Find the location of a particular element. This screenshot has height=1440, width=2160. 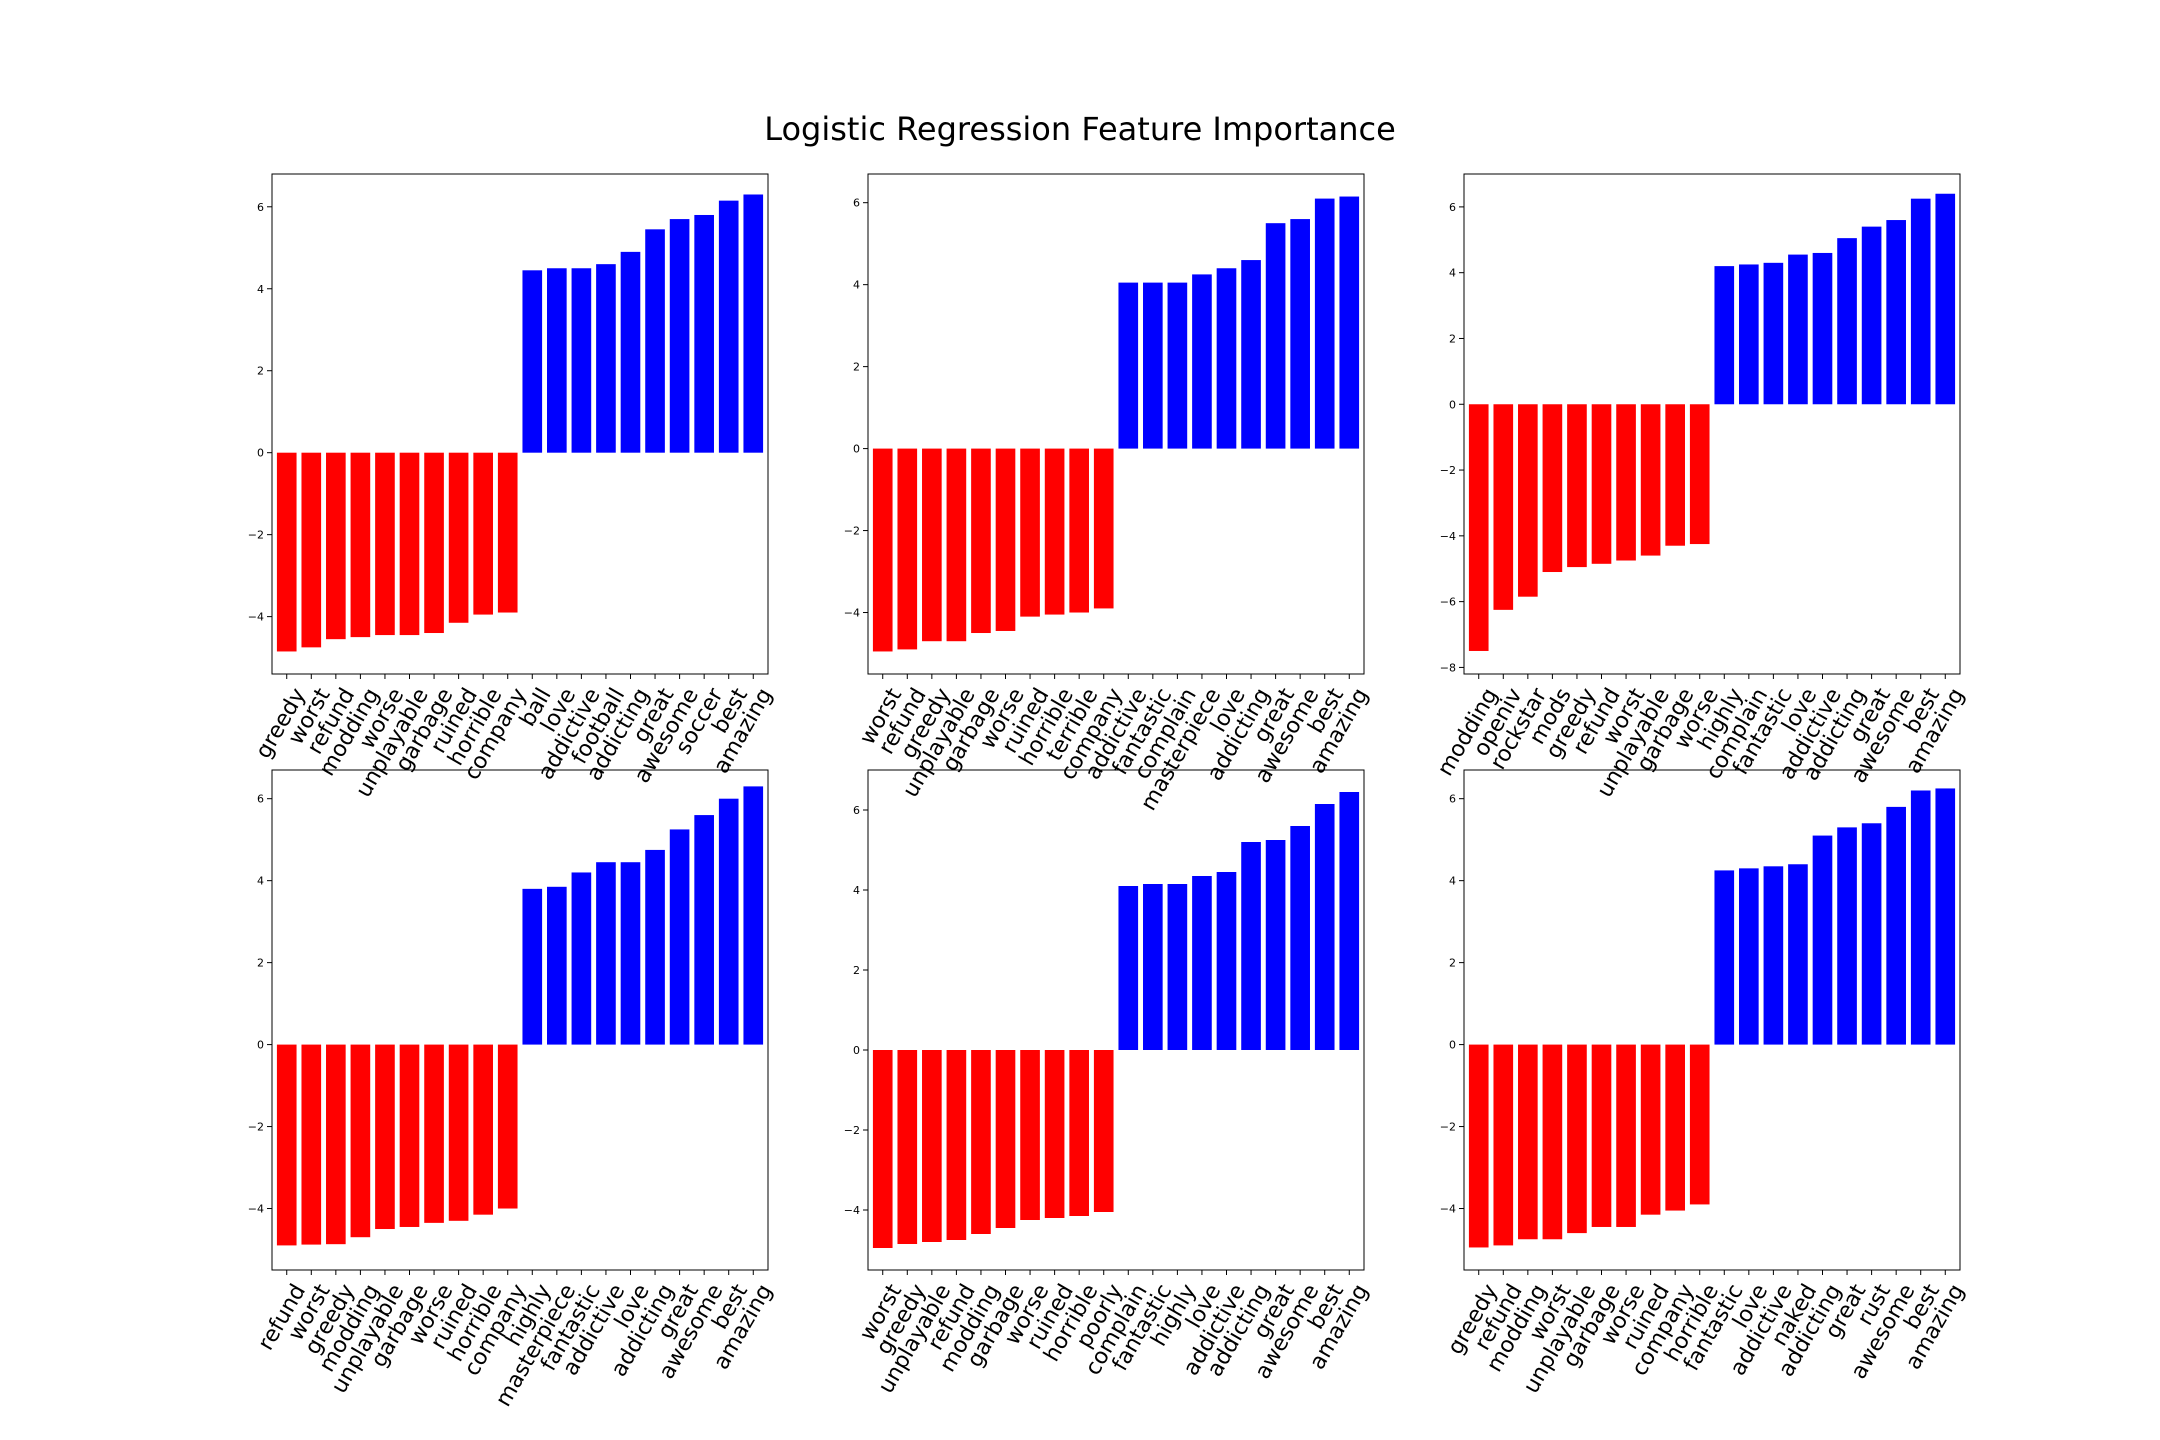

bar-rust is located at coordinates (1871, 934).